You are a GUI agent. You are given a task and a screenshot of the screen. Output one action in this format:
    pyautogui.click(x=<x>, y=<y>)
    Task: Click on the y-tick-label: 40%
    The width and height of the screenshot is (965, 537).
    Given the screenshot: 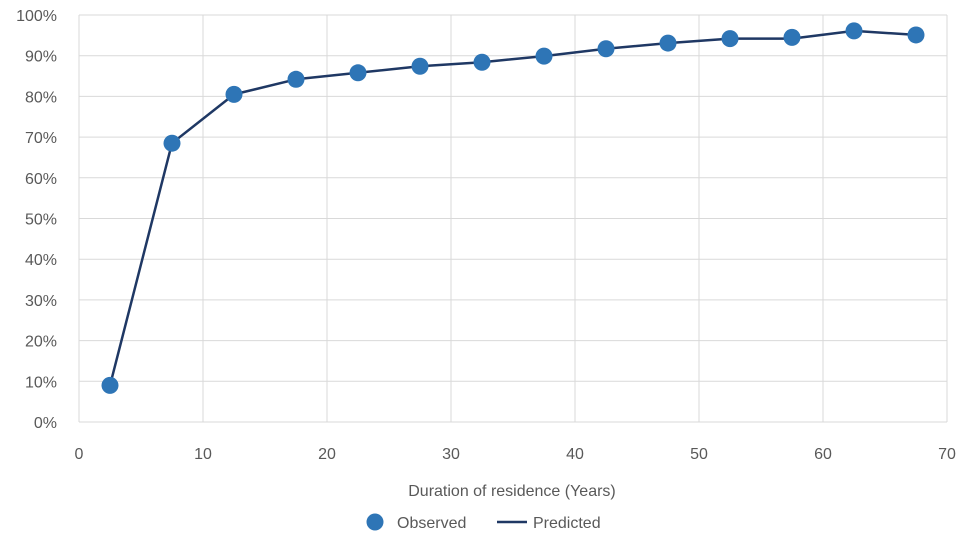 What is the action you would take?
    pyautogui.click(x=41, y=260)
    